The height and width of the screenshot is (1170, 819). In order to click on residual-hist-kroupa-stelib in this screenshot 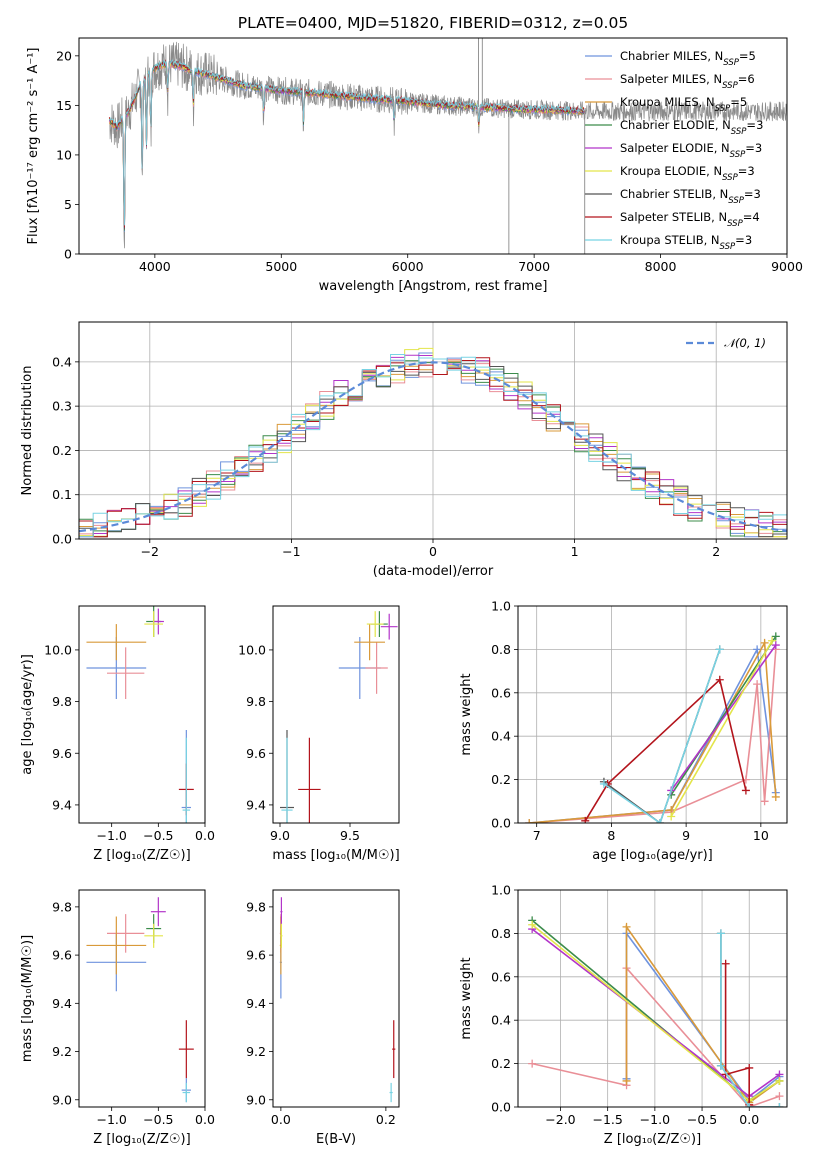, I will do `click(433, 445)`.